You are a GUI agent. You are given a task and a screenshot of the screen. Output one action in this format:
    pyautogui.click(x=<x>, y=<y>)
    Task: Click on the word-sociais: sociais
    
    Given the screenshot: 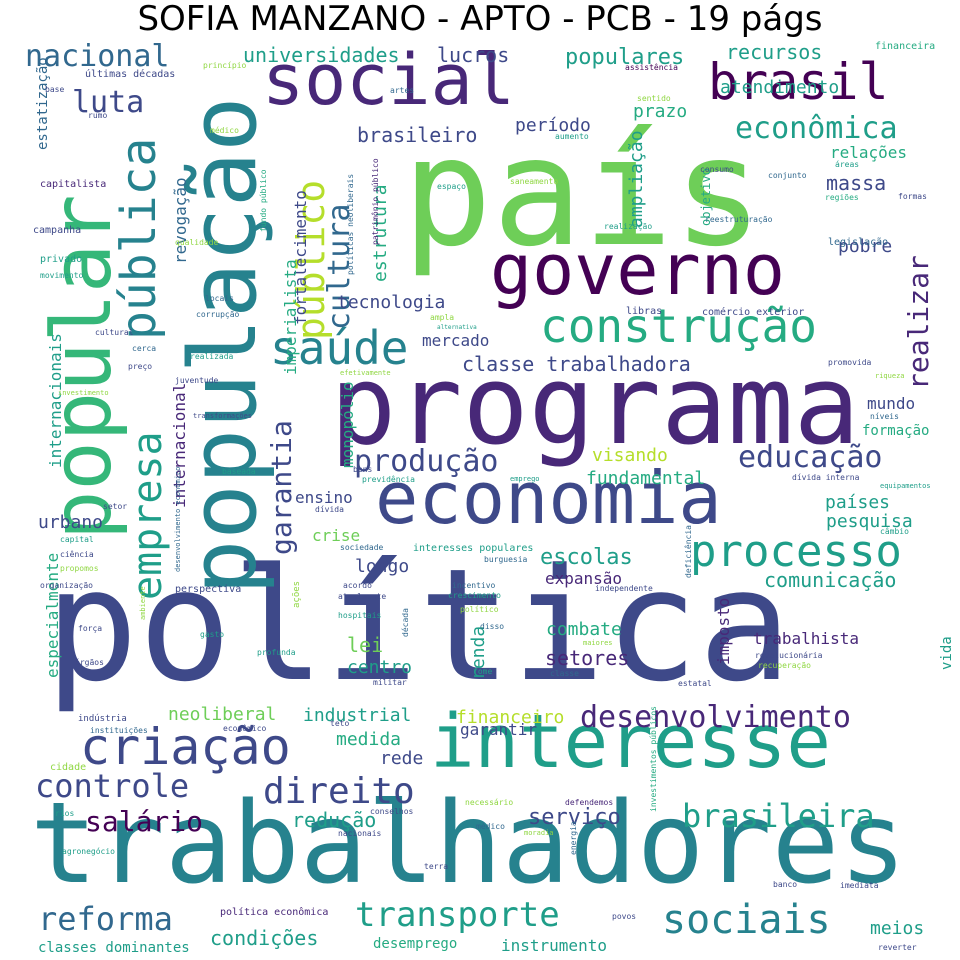 What is the action you would take?
    pyautogui.click(x=746, y=920)
    